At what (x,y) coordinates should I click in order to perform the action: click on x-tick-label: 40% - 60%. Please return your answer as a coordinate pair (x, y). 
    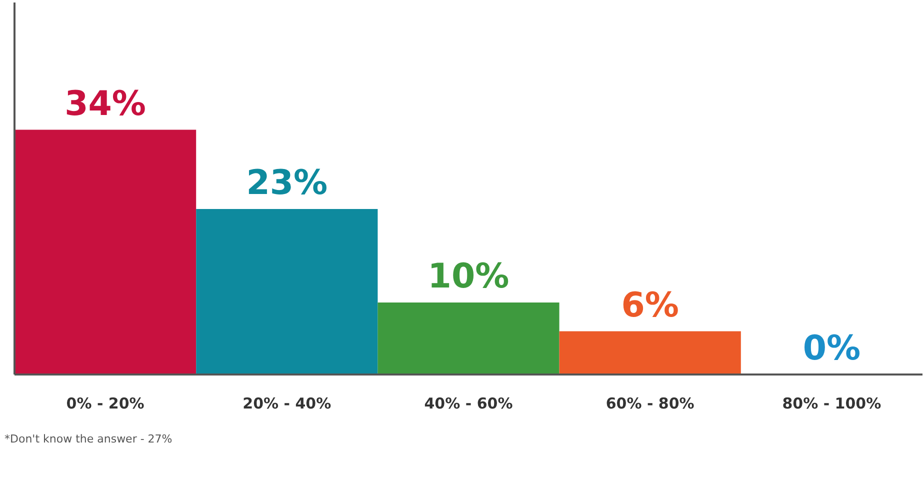
    Looking at the image, I should click on (468, 403).